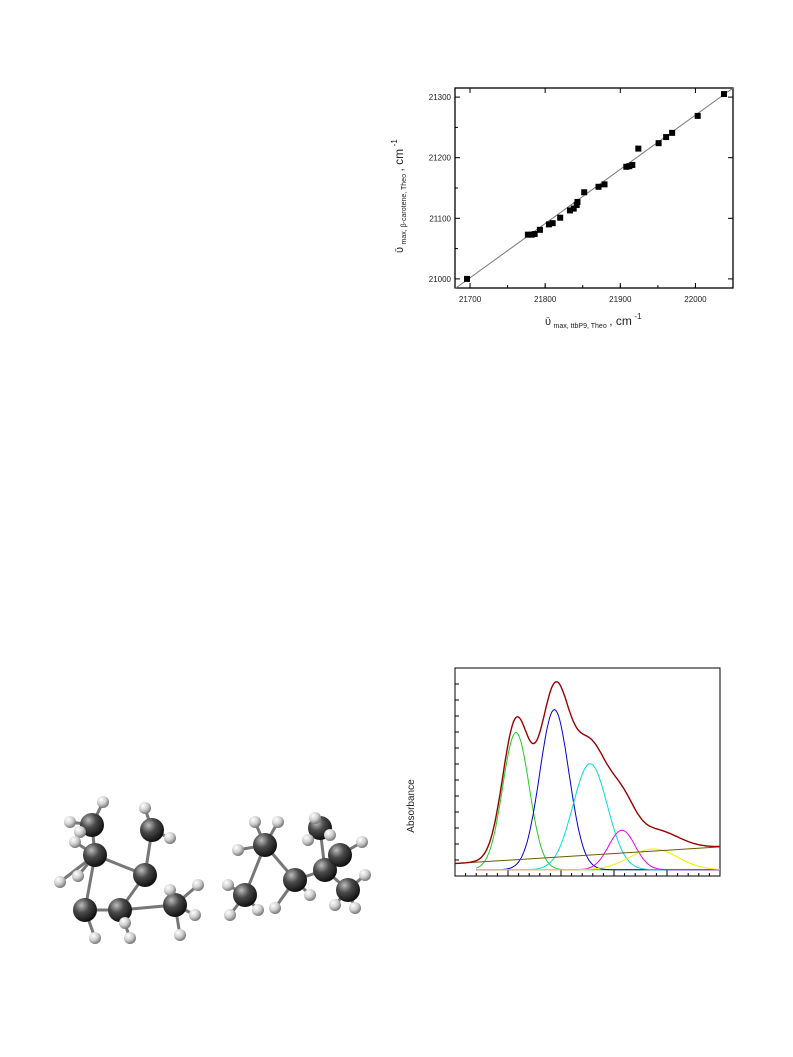 This screenshot has height=1057, width=793. I want to click on scatter-x-axis-label: ῡ max, ttbP9, Theo , cm -1, so click(593, 321).